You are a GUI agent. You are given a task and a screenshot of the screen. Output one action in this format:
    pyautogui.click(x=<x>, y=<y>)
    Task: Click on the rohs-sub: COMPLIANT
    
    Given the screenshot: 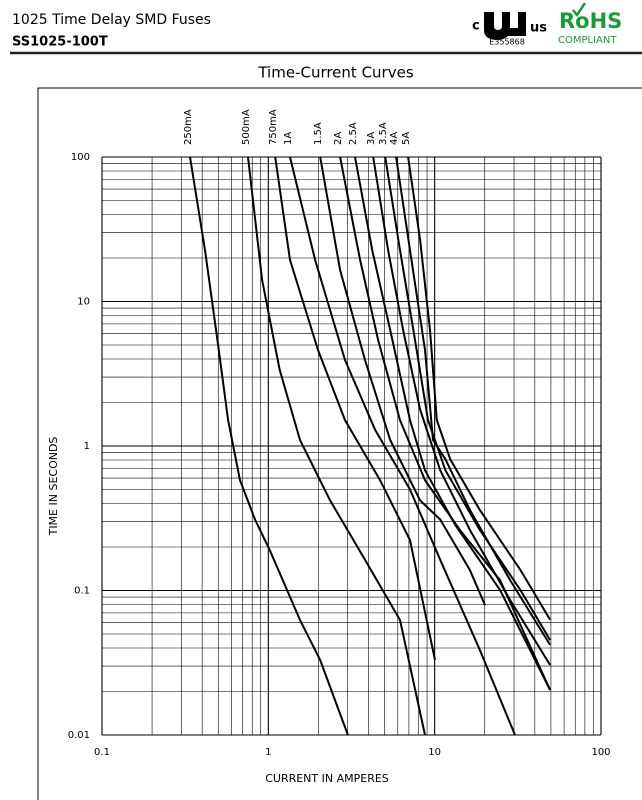 What is the action you would take?
    pyautogui.click(x=587, y=40)
    